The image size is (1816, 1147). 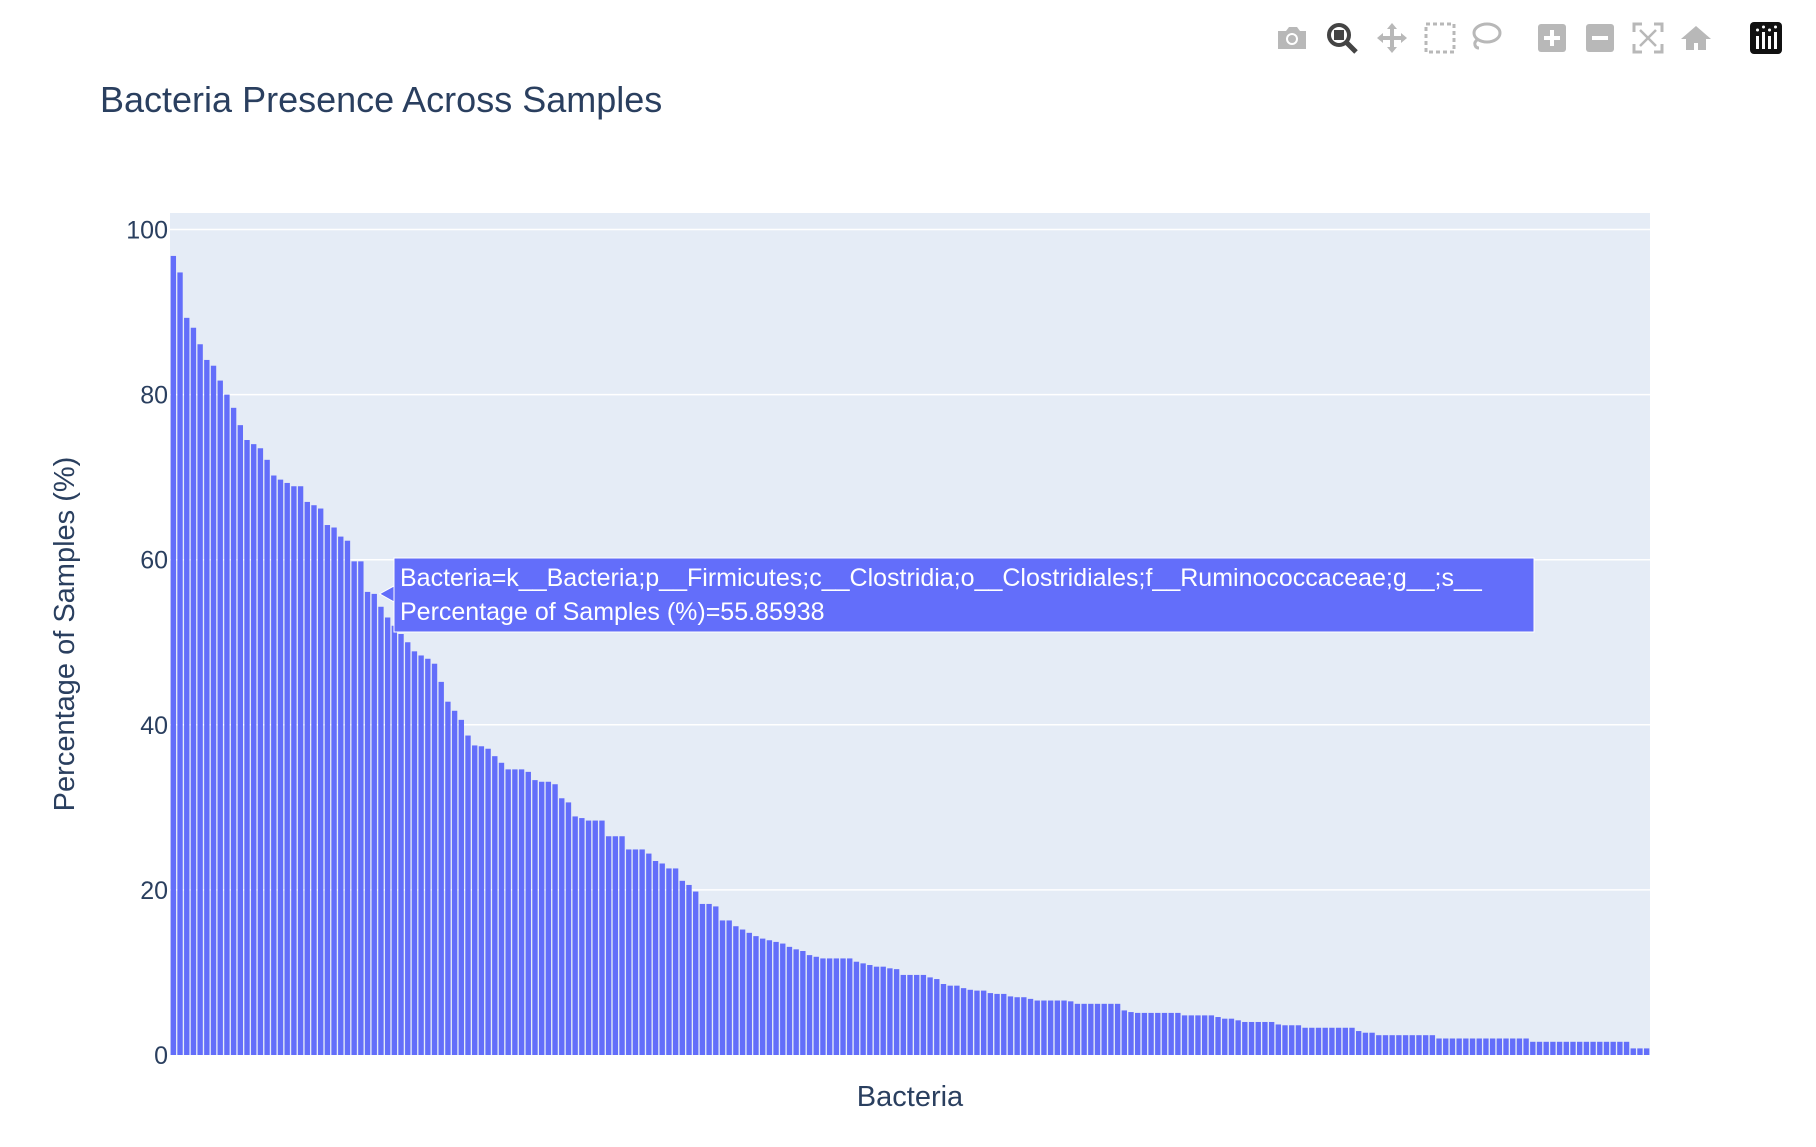 I want to click on pan-icon, so click(x=1392, y=38).